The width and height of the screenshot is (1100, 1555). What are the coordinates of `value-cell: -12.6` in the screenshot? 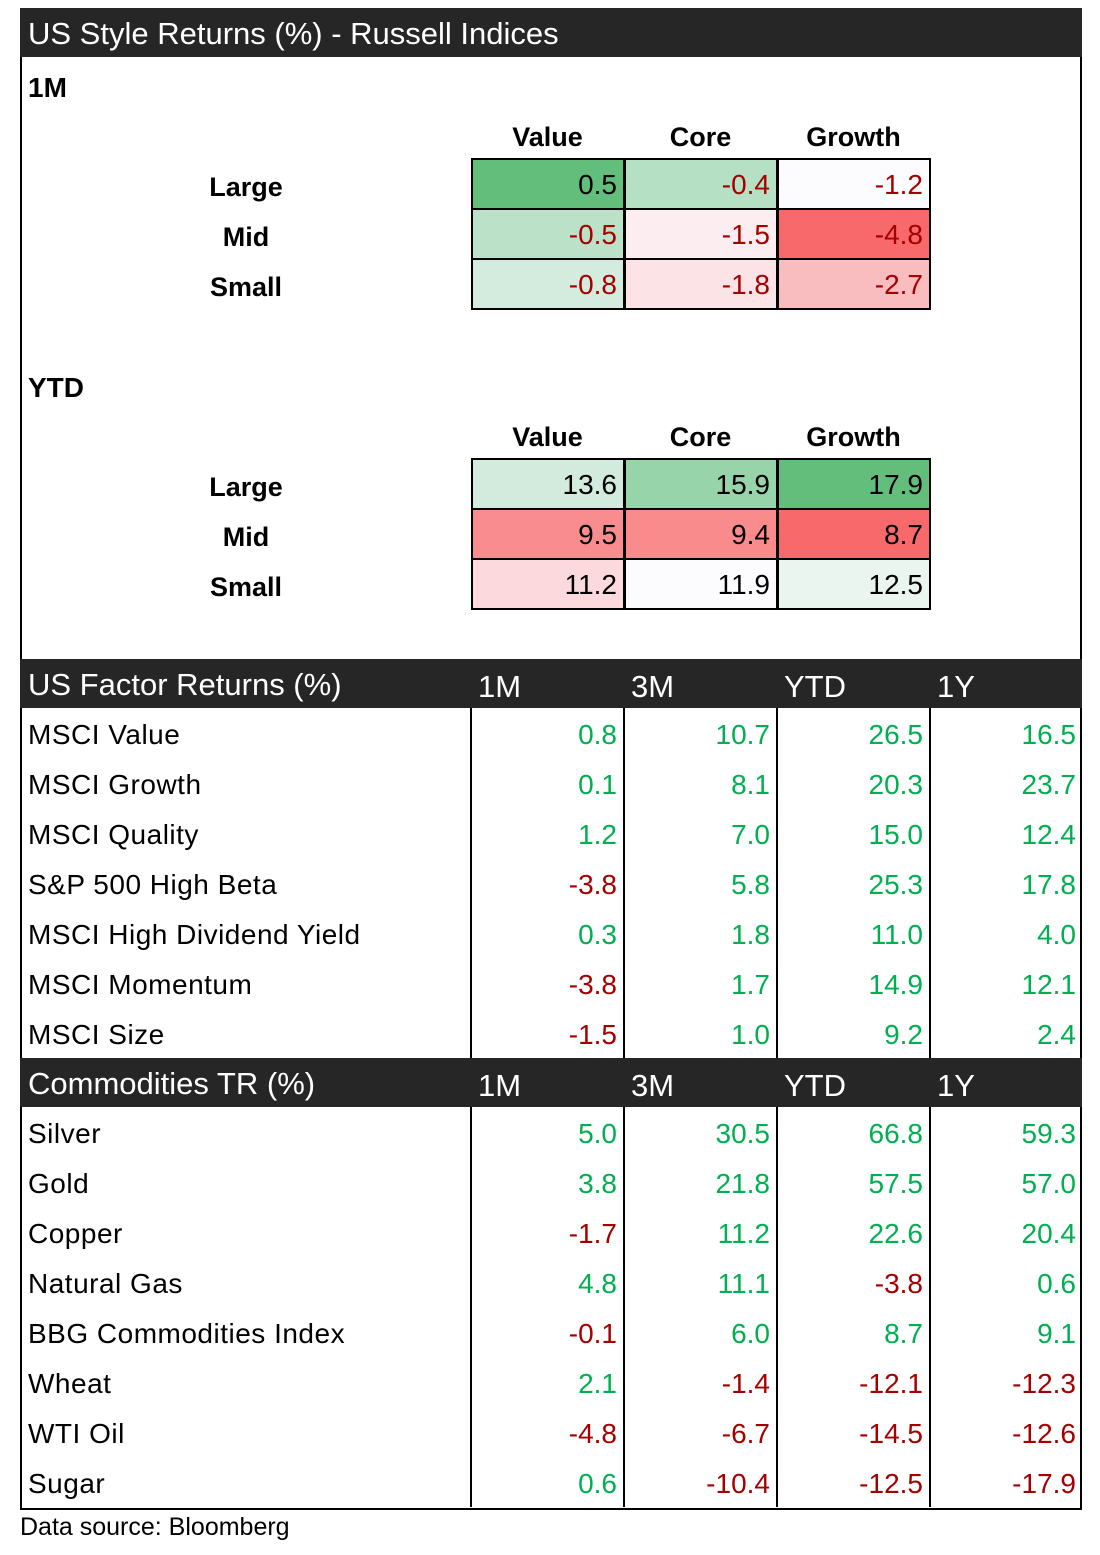 It's located at (1044, 1433).